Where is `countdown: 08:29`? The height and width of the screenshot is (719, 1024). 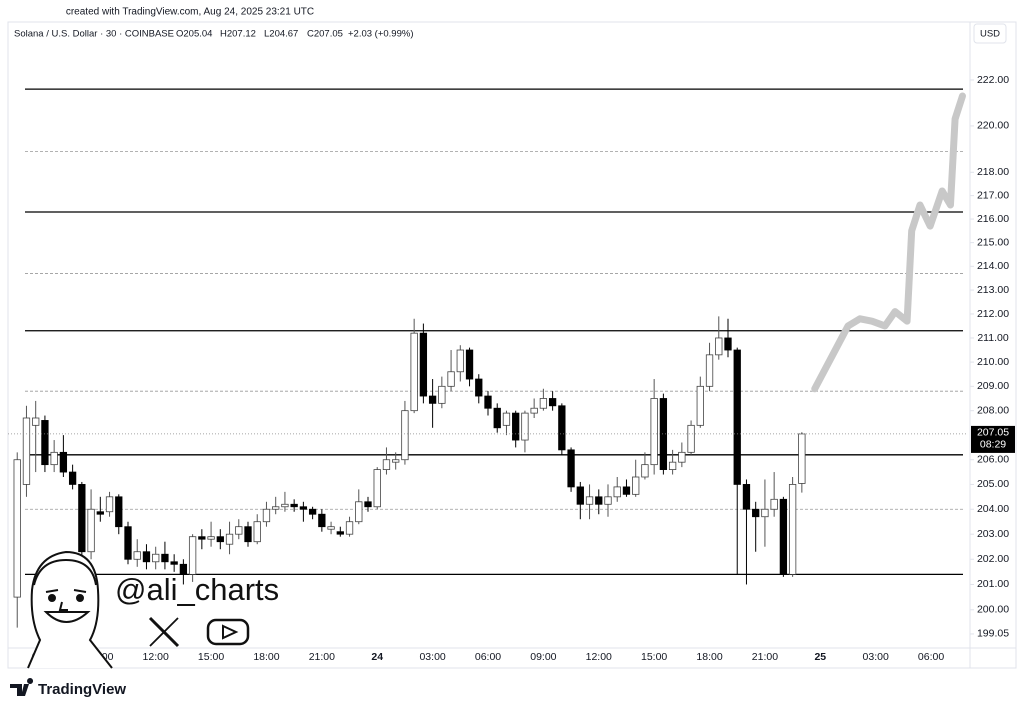
countdown: 08:29 is located at coordinates (993, 445).